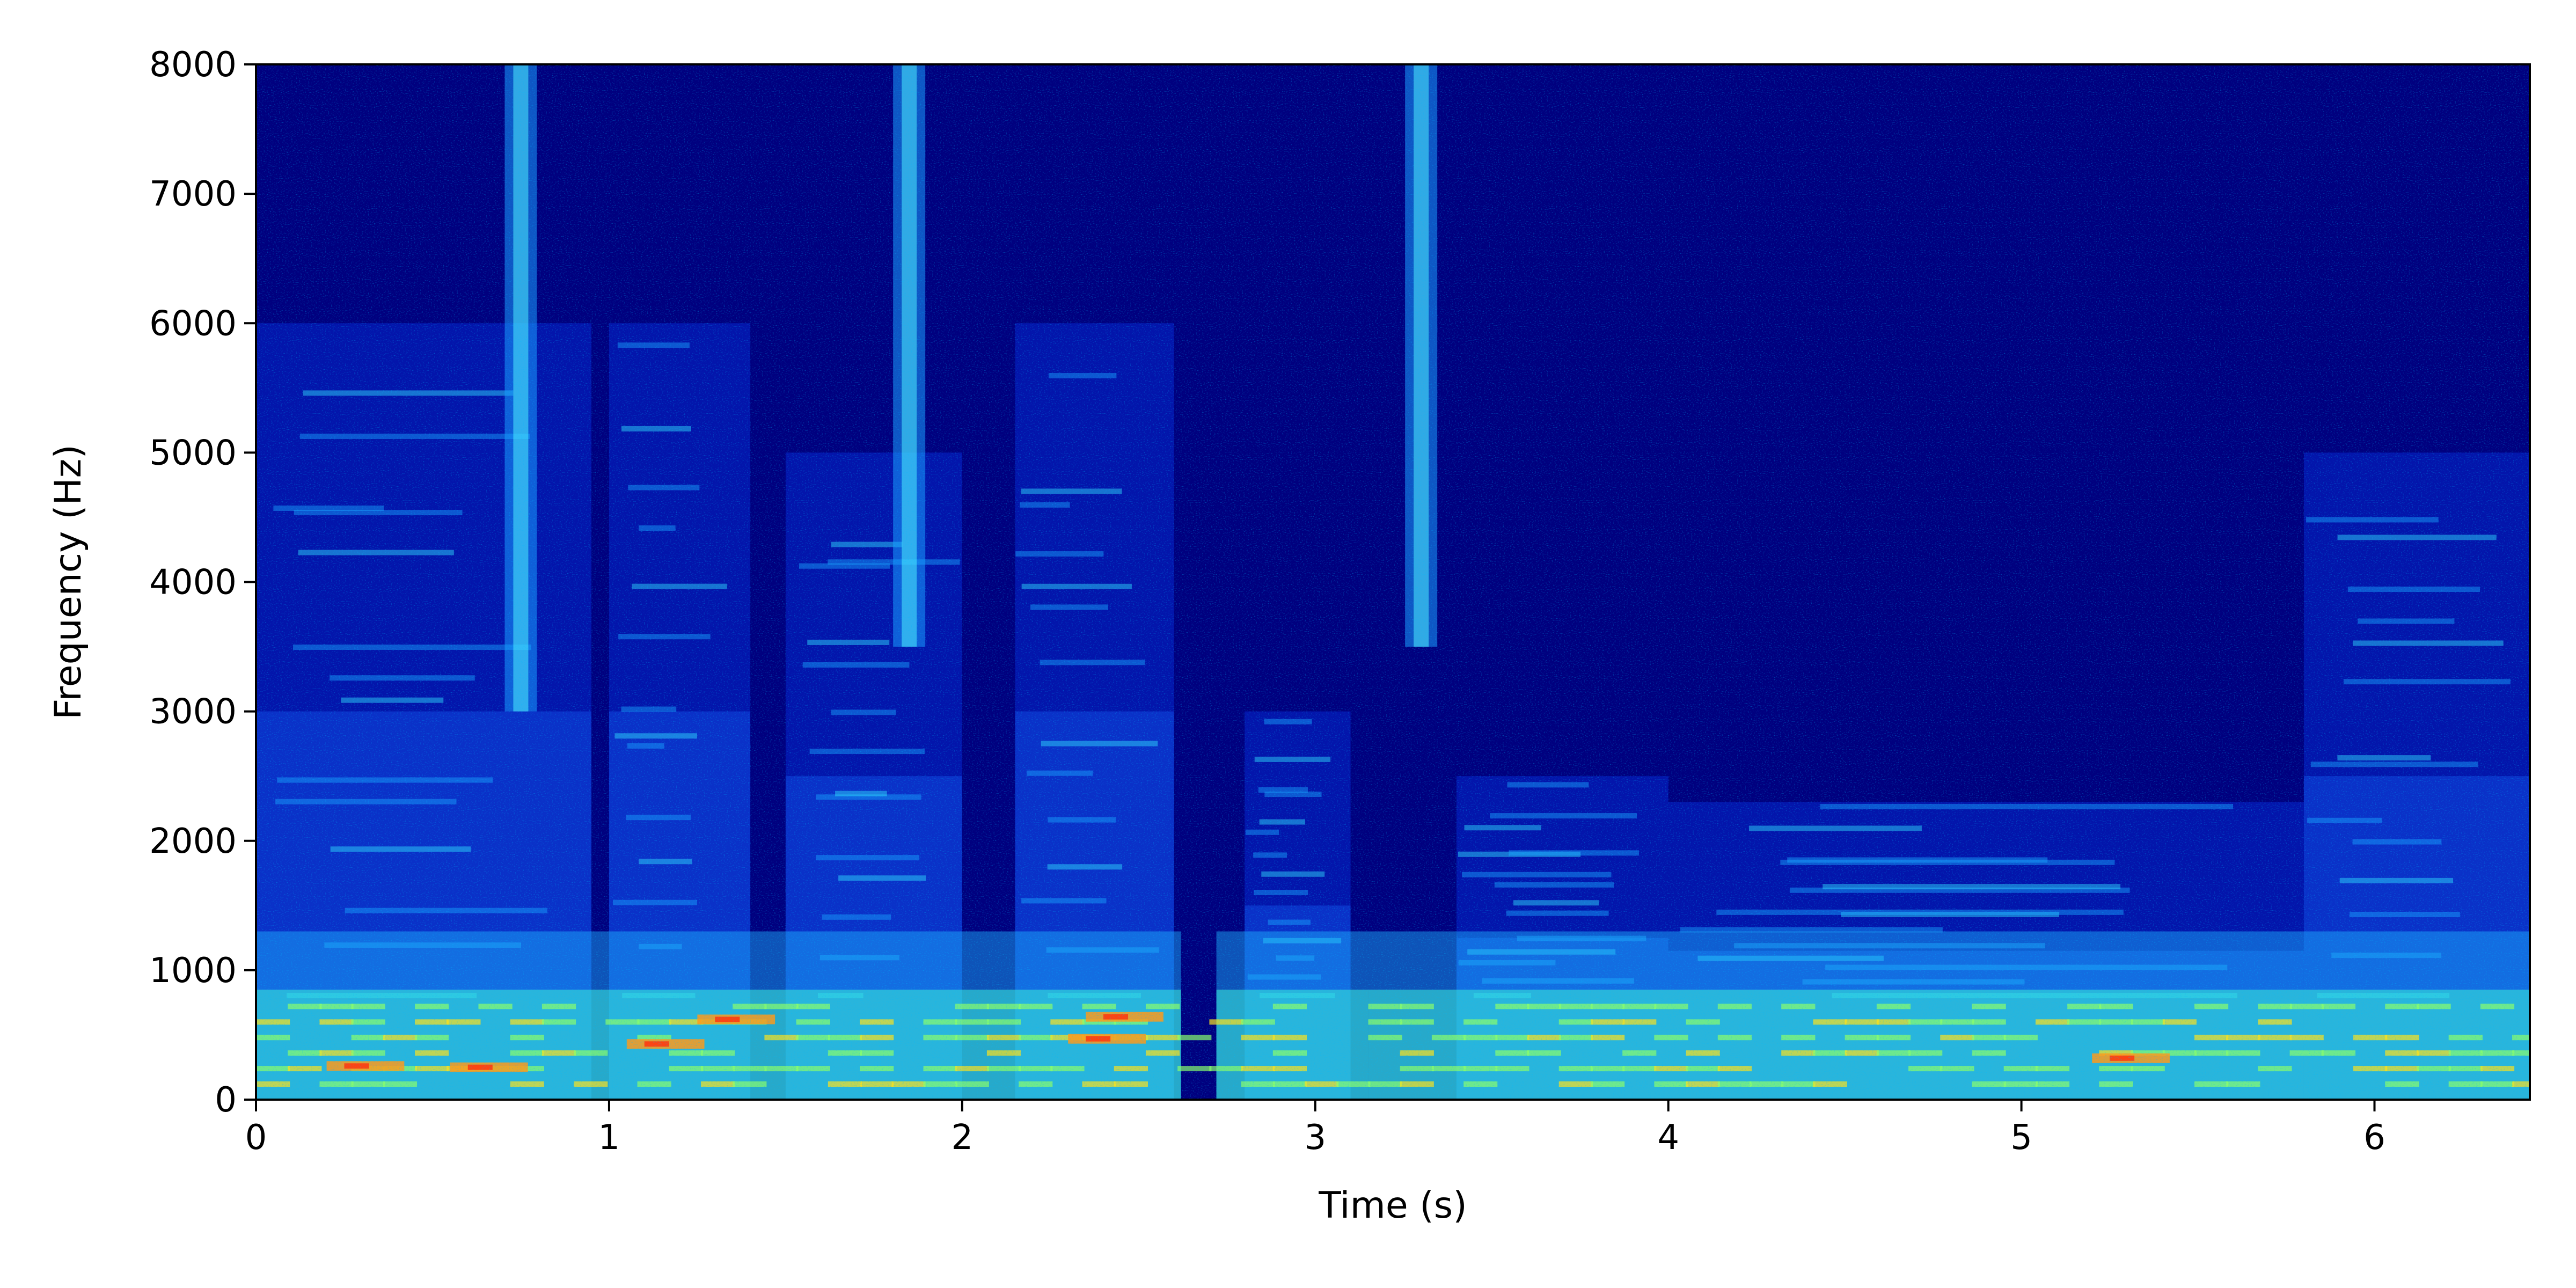 The width and height of the screenshot is (2576, 1288). Describe the element at coordinates (193, 841) in the screenshot. I see `y-tick-label: 2000` at that location.